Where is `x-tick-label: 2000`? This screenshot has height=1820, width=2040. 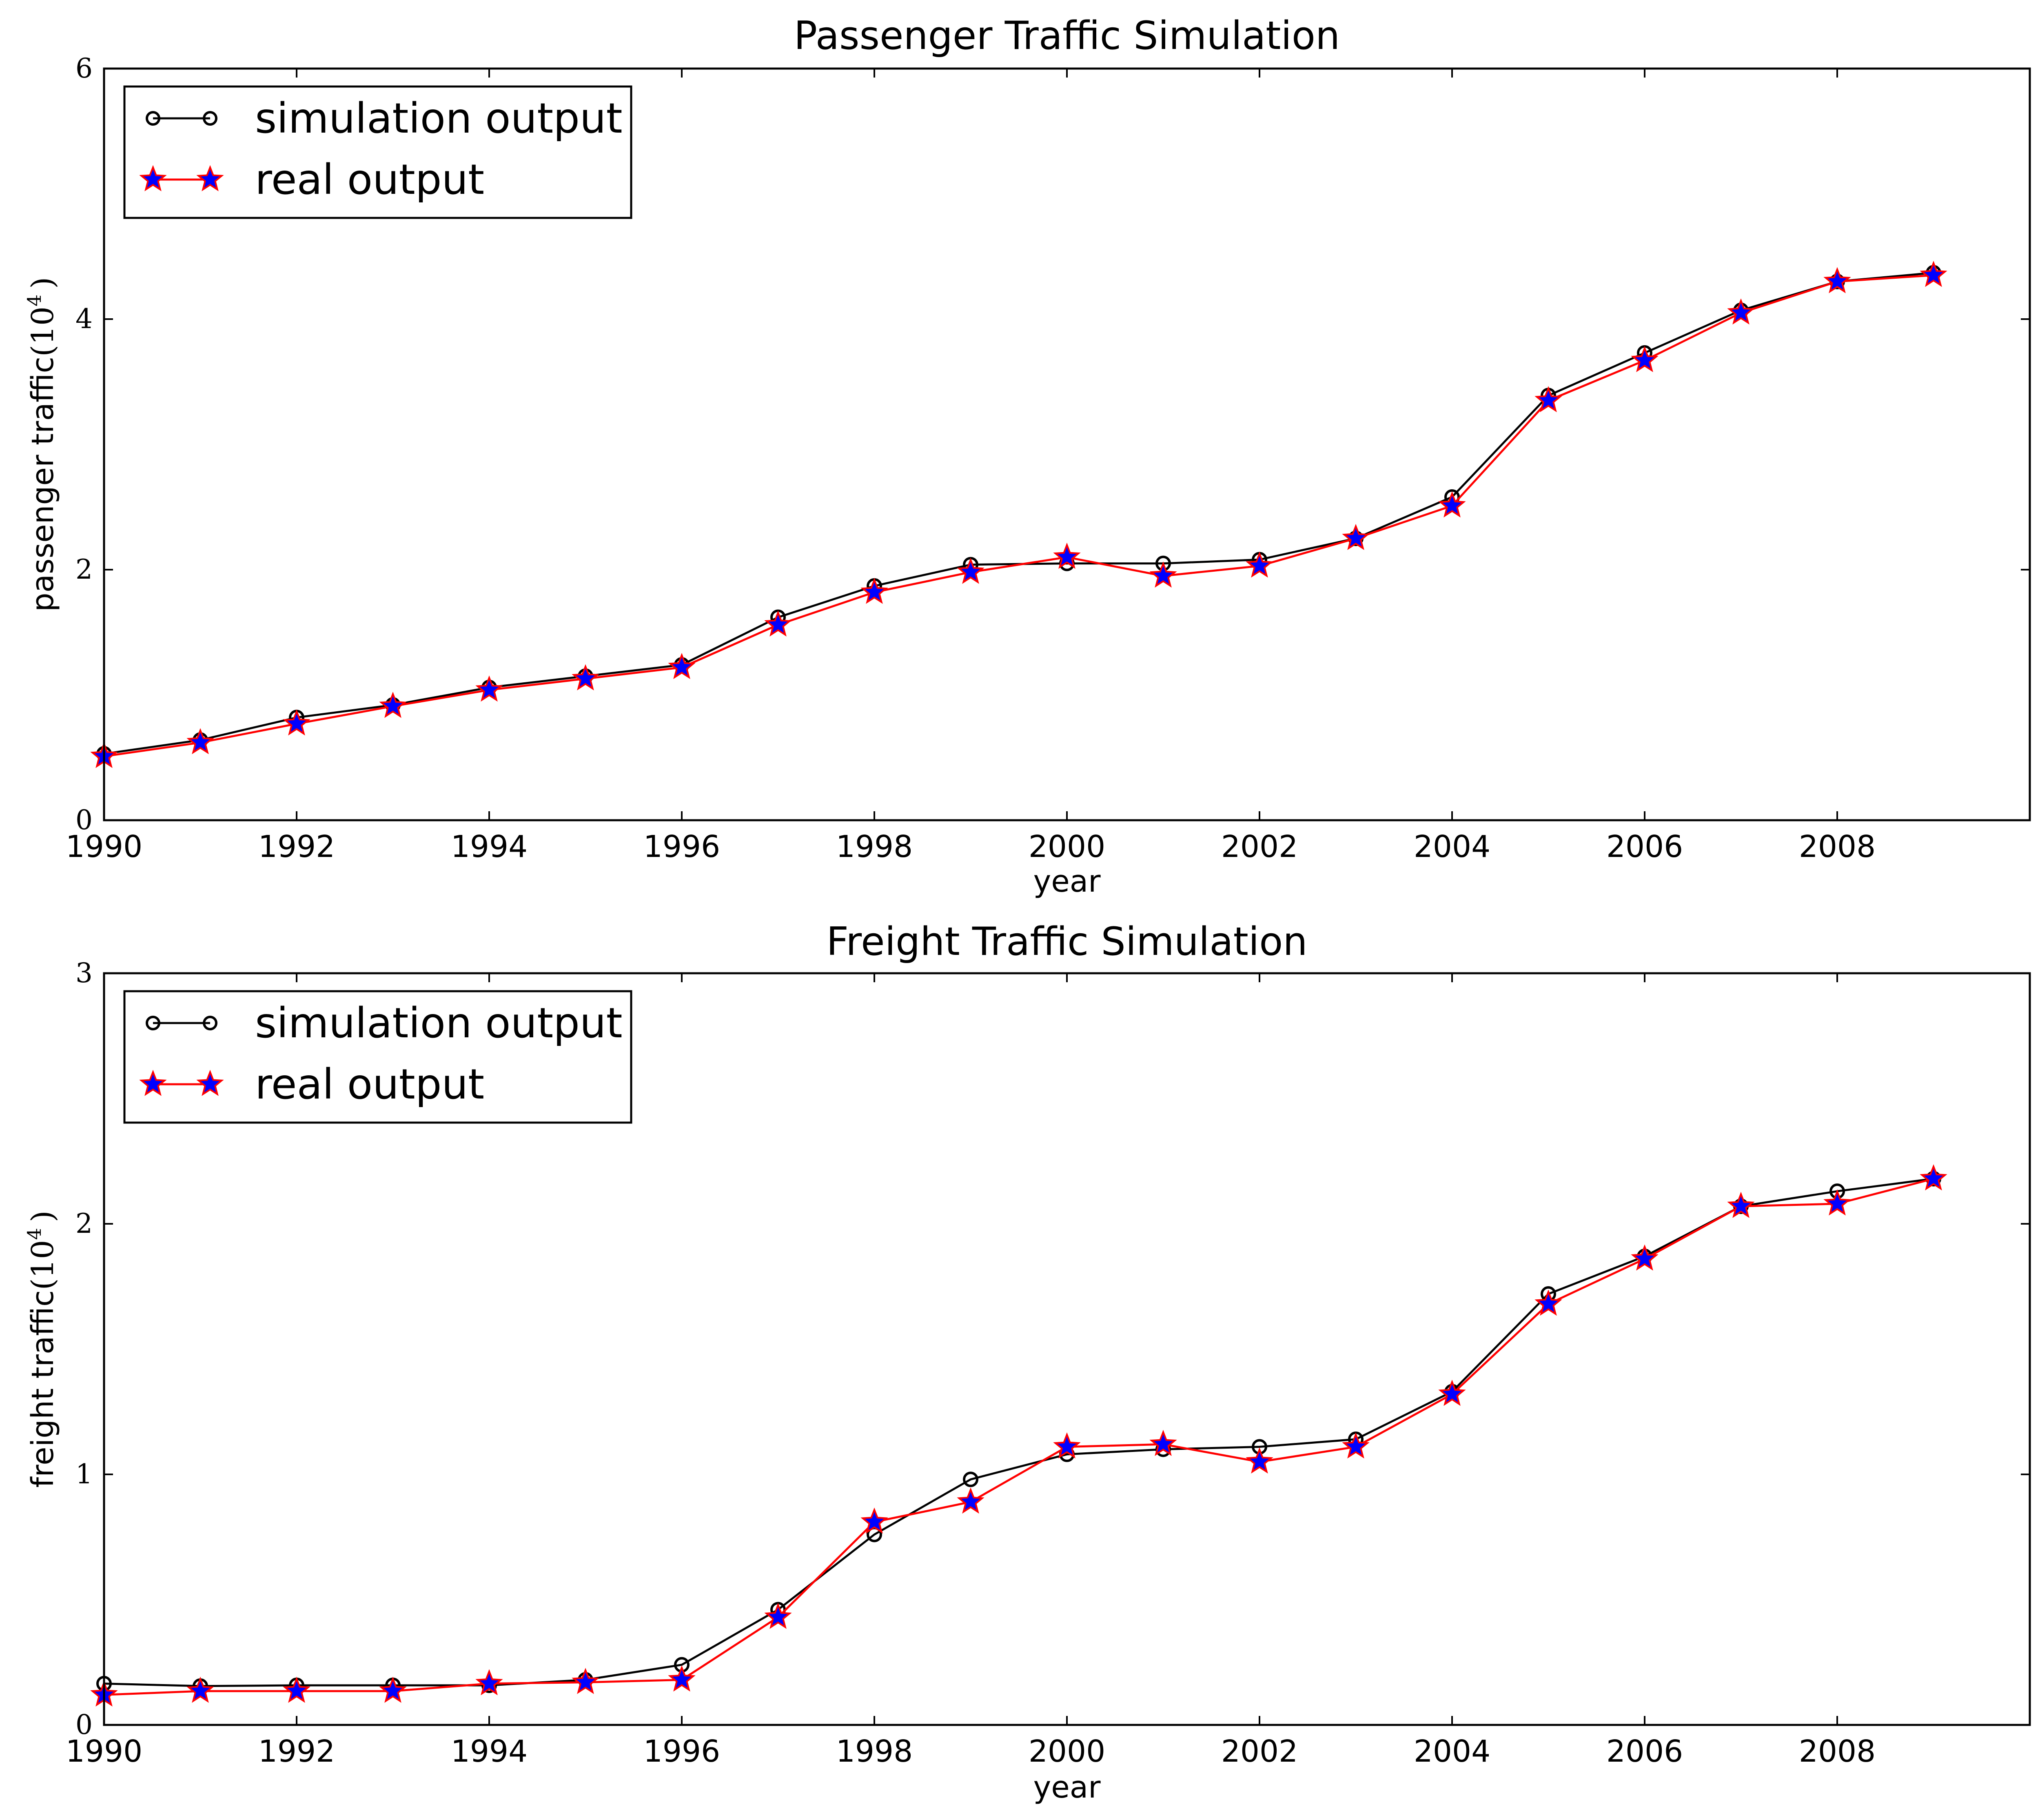
x-tick-label: 2000 is located at coordinates (1067, 847).